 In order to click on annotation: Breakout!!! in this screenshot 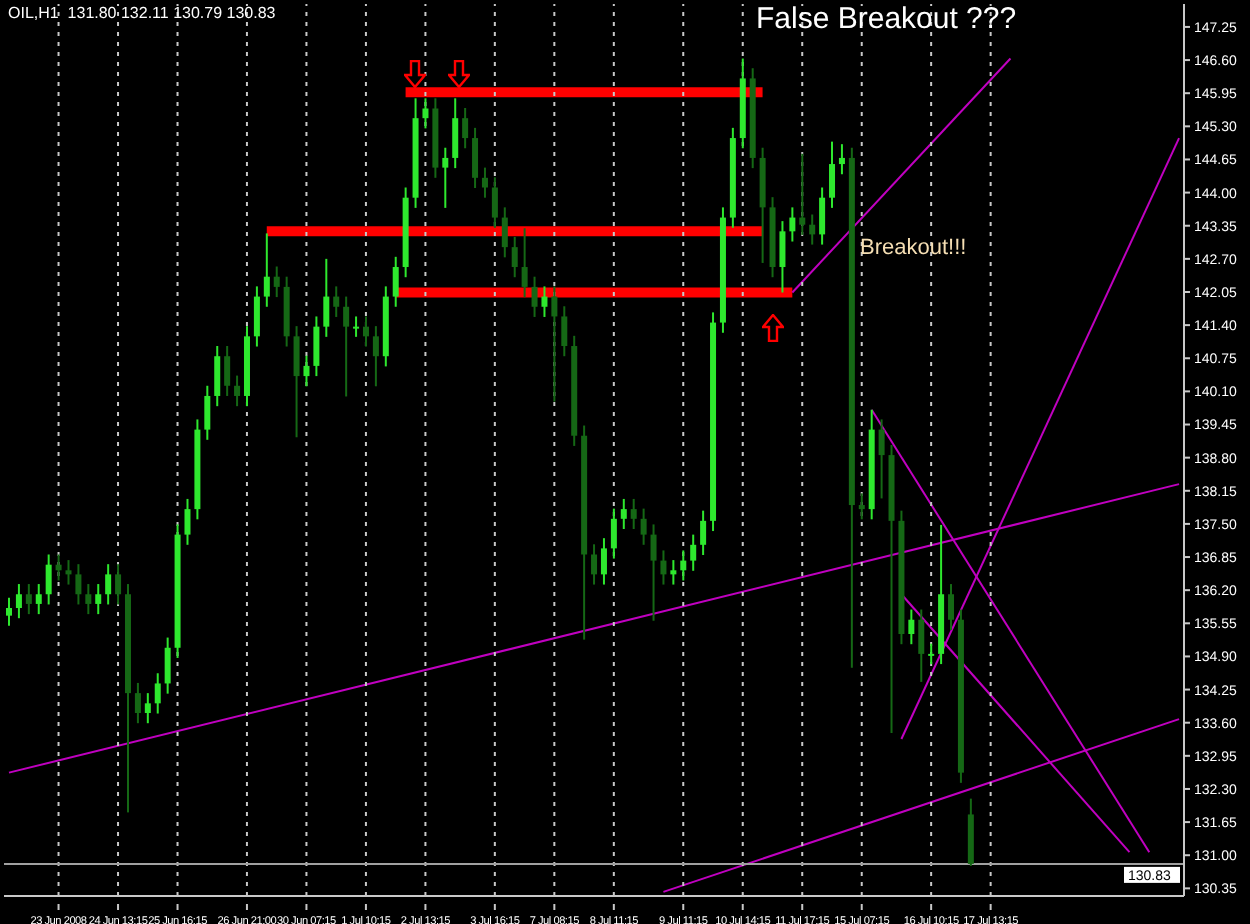, I will do `click(913, 248)`.